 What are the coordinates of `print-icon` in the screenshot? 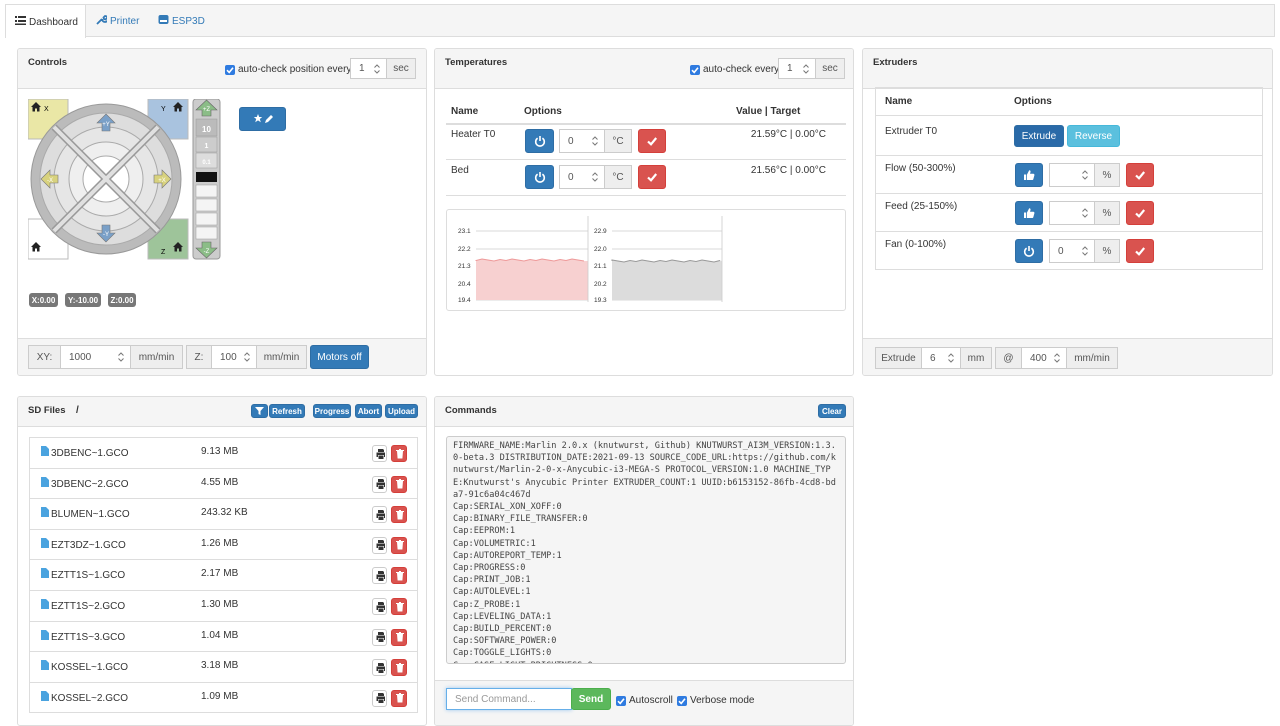 It's located at (380, 575).